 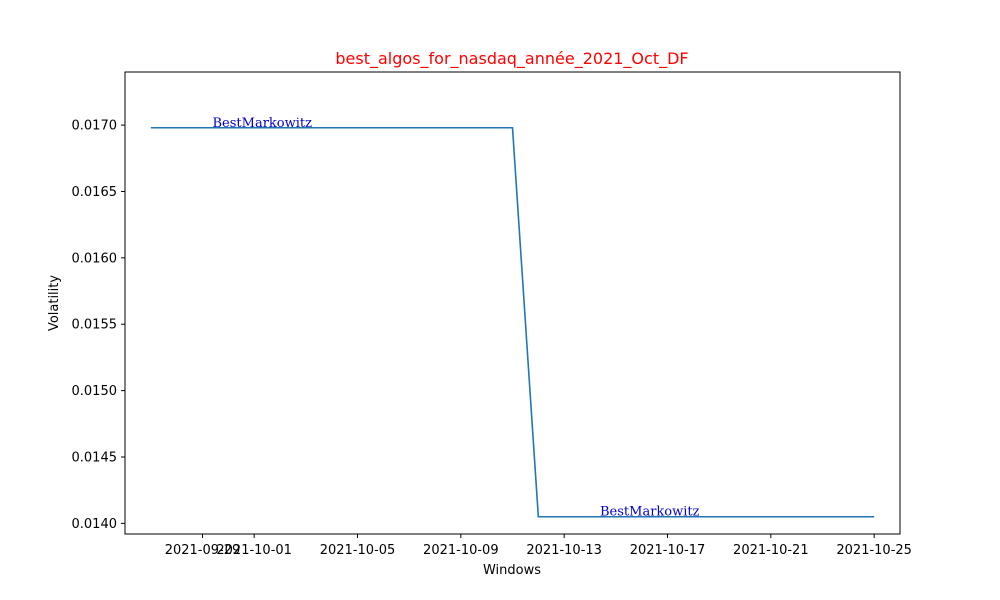 I want to click on y-tick-label: 0.0140, so click(x=95, y=524).